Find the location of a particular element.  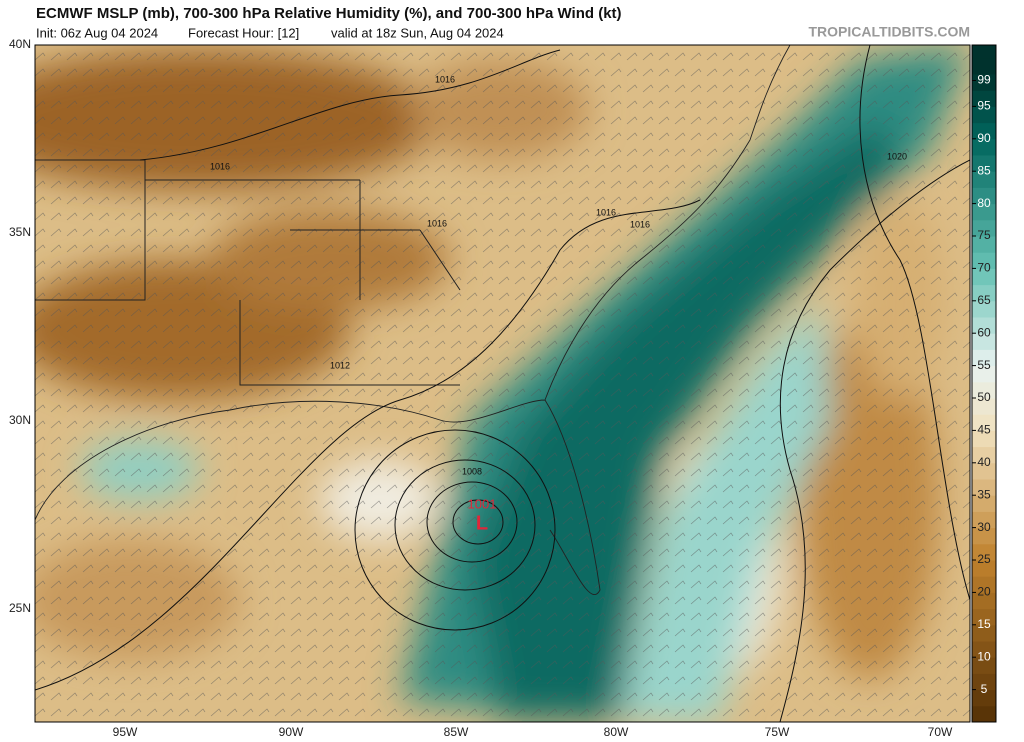

colorbar-label: 65 is located at coordinates (984, 300).